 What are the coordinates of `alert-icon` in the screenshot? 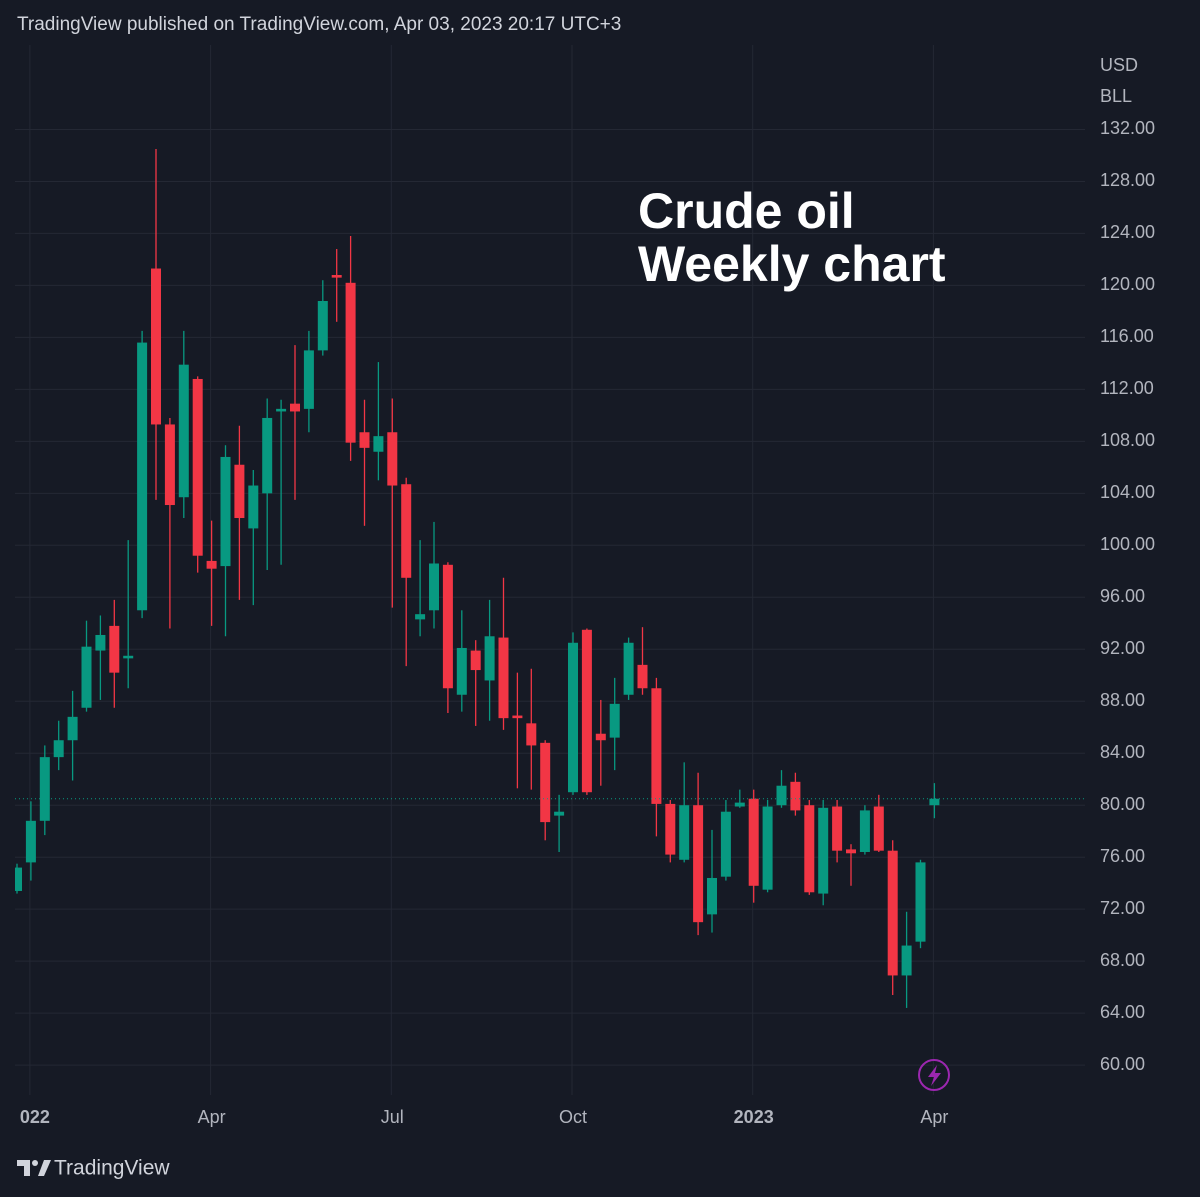 It's located at (934, 1075).